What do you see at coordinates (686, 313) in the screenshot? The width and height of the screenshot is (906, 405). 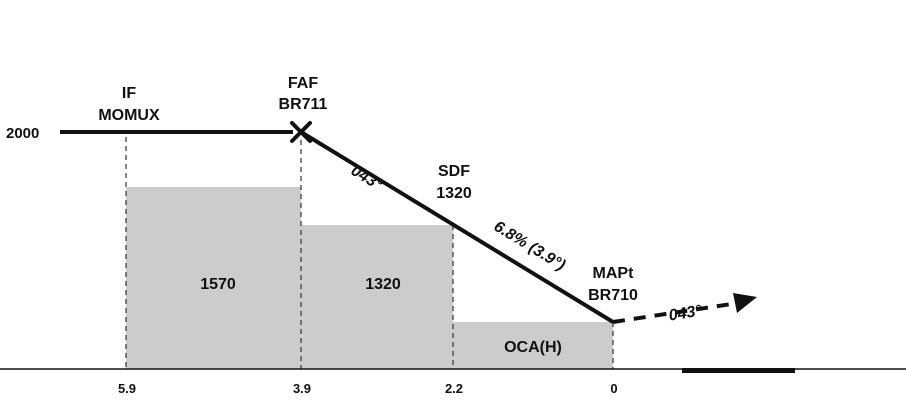 I see `missed-approach-track-label: 043°` at bounding box center [686, 313].